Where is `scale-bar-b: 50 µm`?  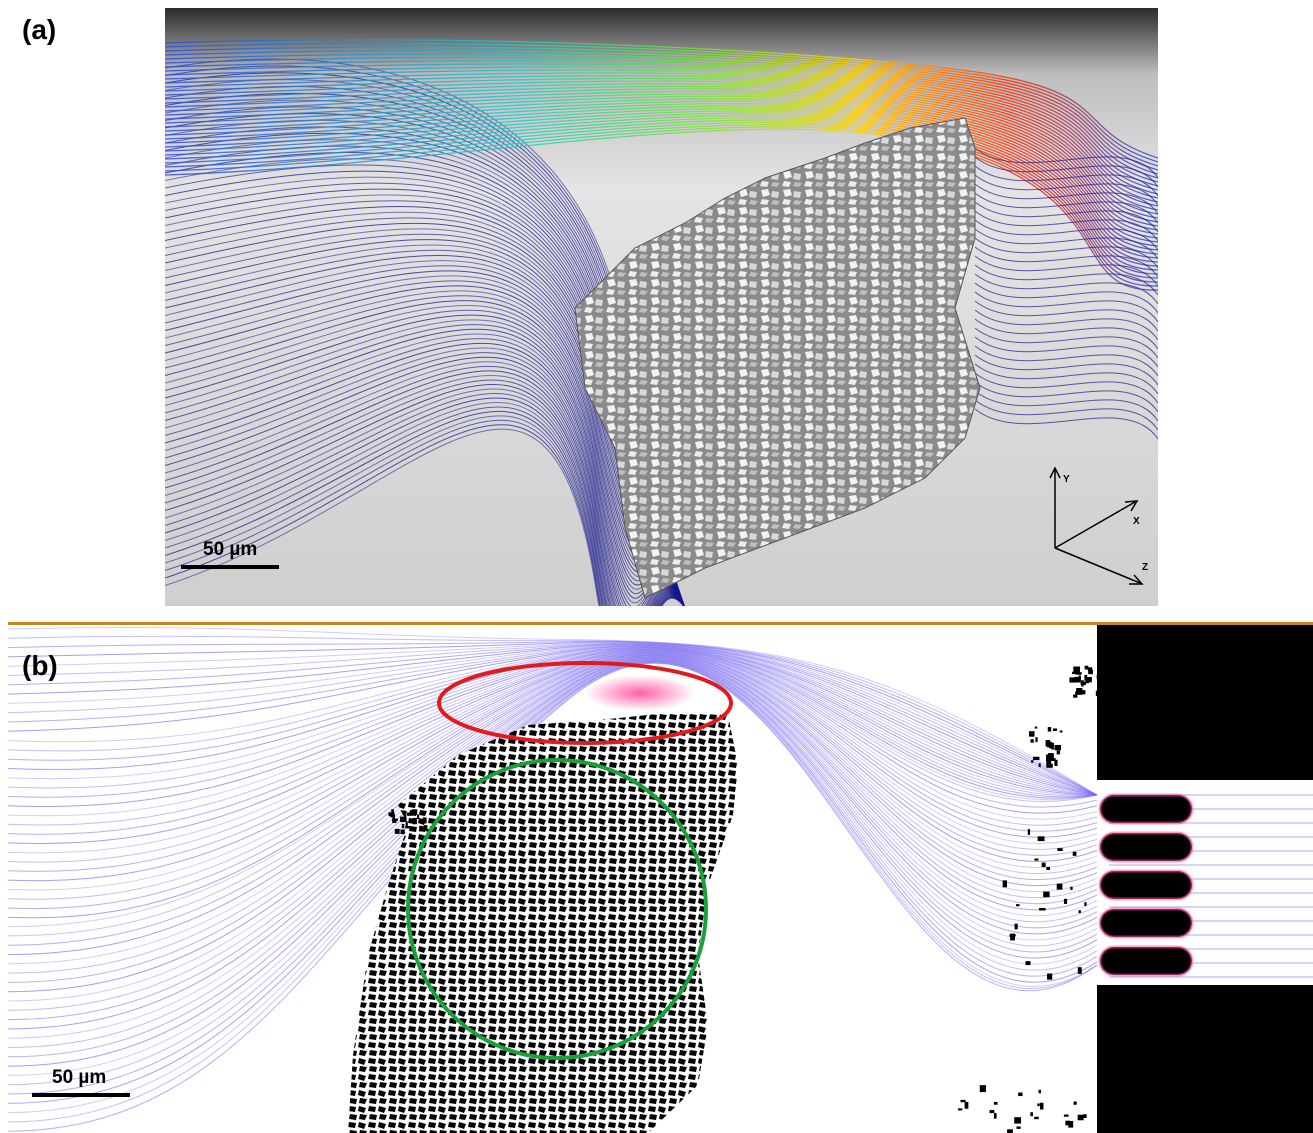 scale-bar-b: 50 µm is located at coordinates (81, 1082).